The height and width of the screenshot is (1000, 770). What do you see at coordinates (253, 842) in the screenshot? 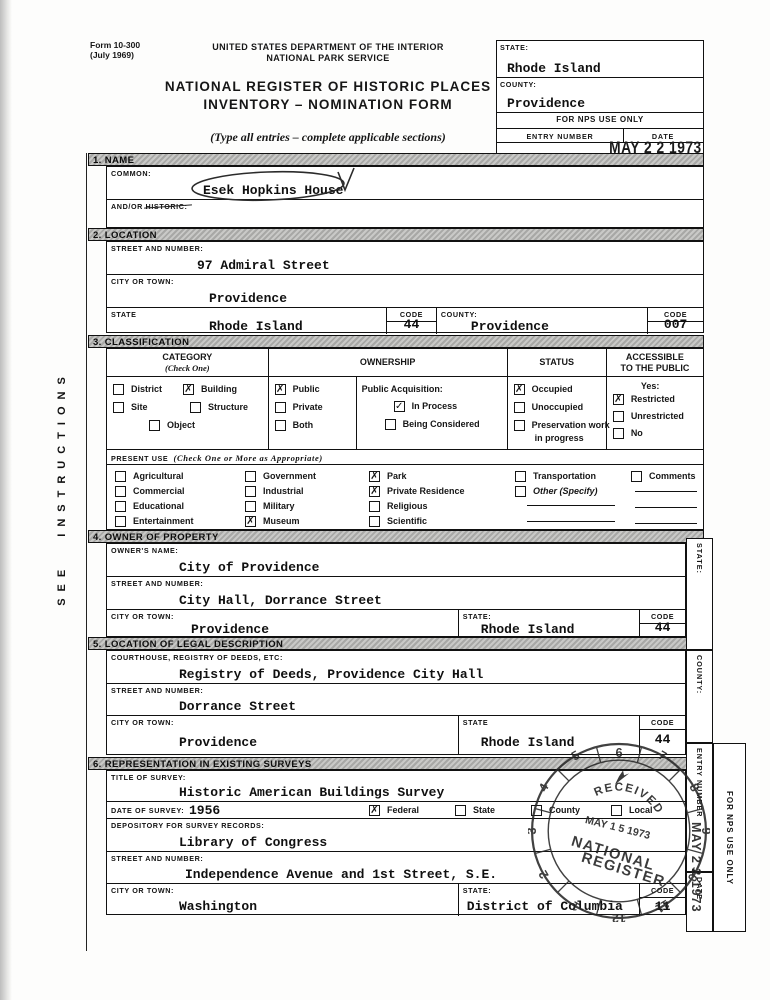
I see `depository-value: Library of Congress` at bounding box center [253, 842].